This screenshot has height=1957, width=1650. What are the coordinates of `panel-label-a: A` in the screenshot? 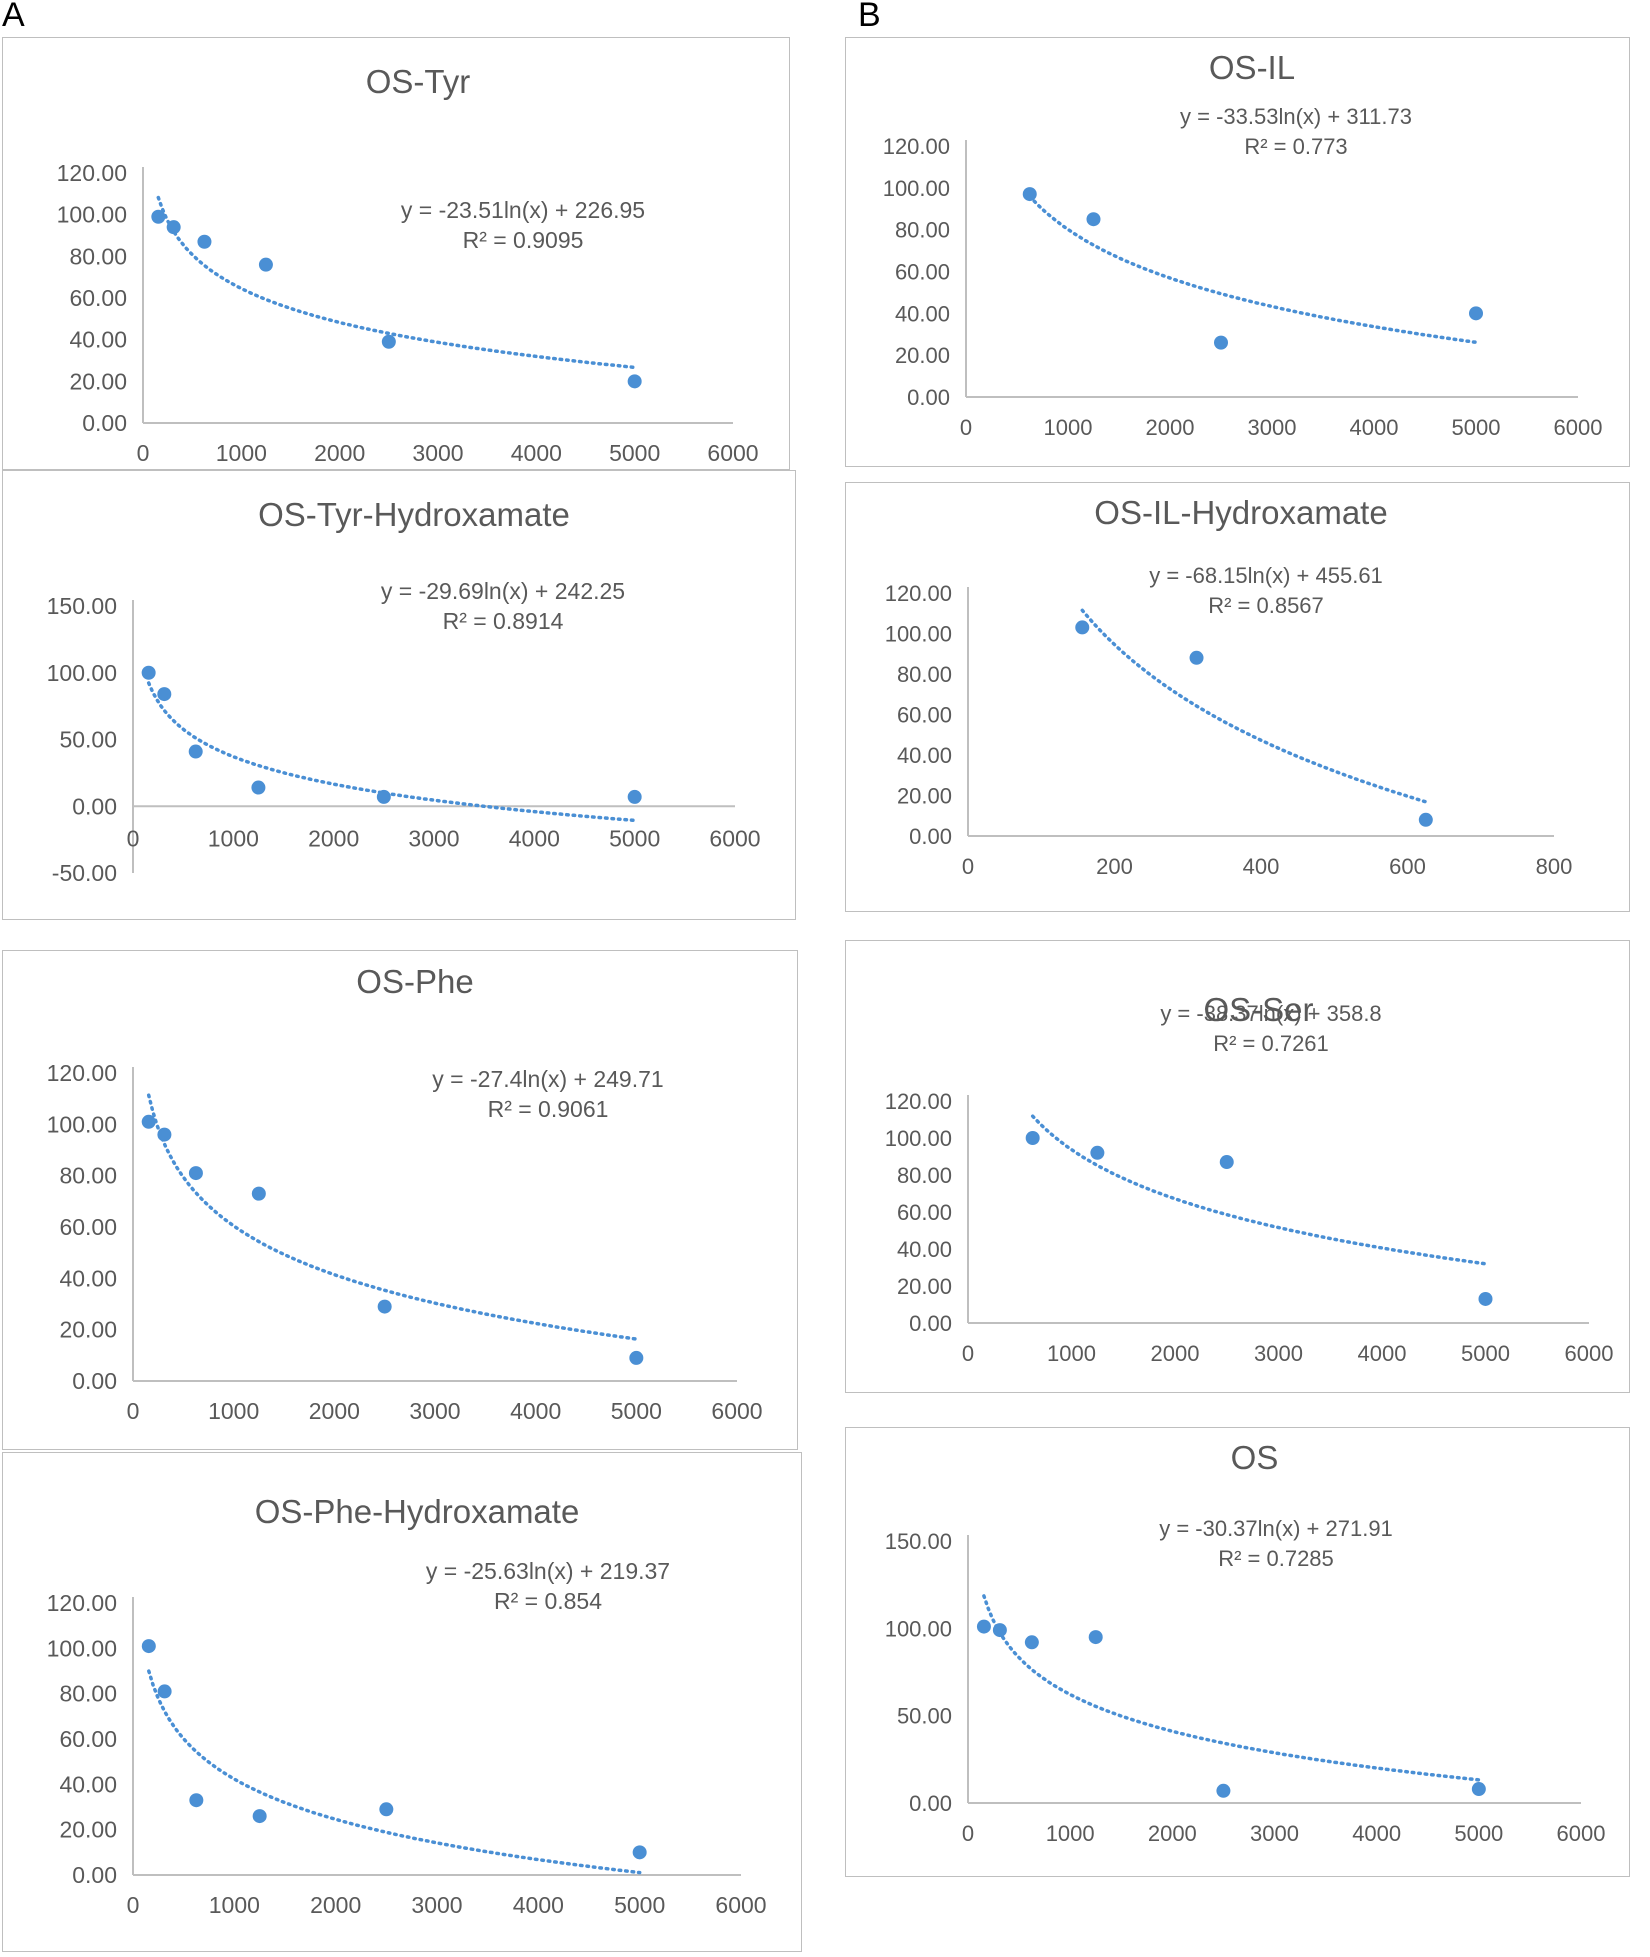 It's located at (13, 17).